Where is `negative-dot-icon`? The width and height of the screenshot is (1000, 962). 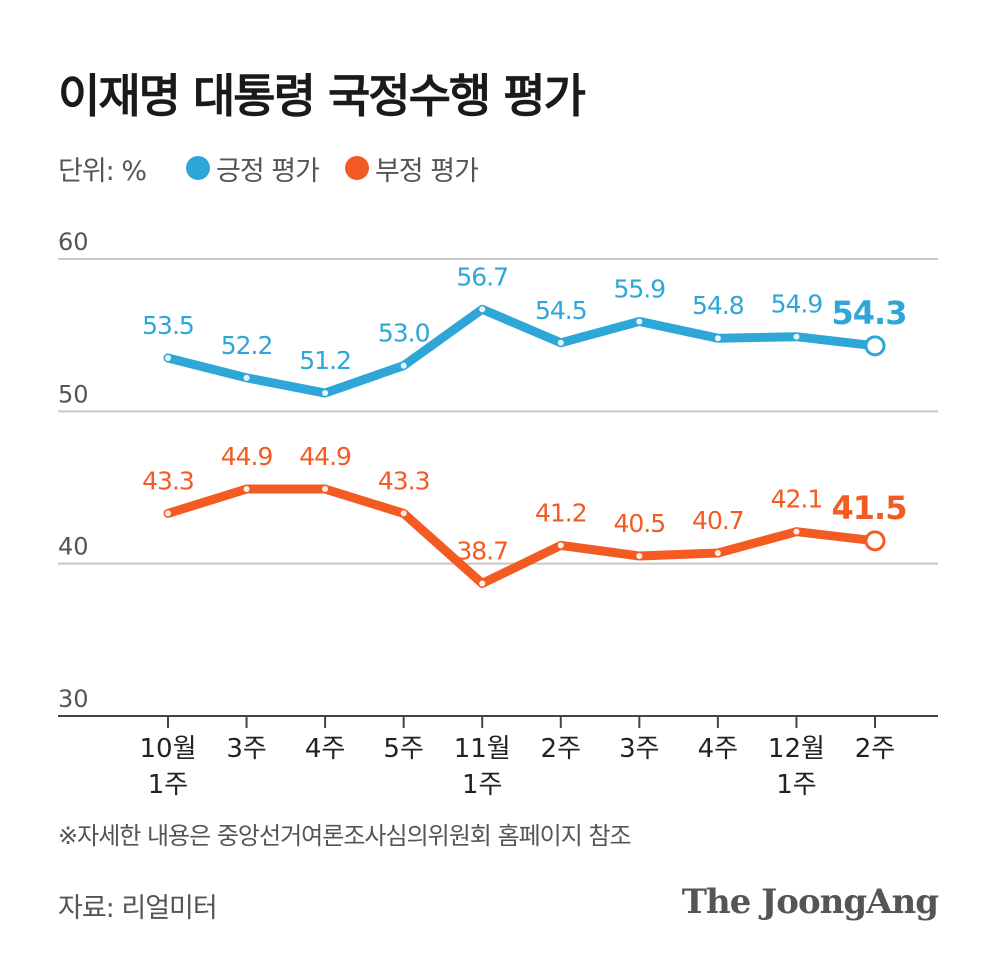
negative-dot-icon is located at coordinates (356, 168).